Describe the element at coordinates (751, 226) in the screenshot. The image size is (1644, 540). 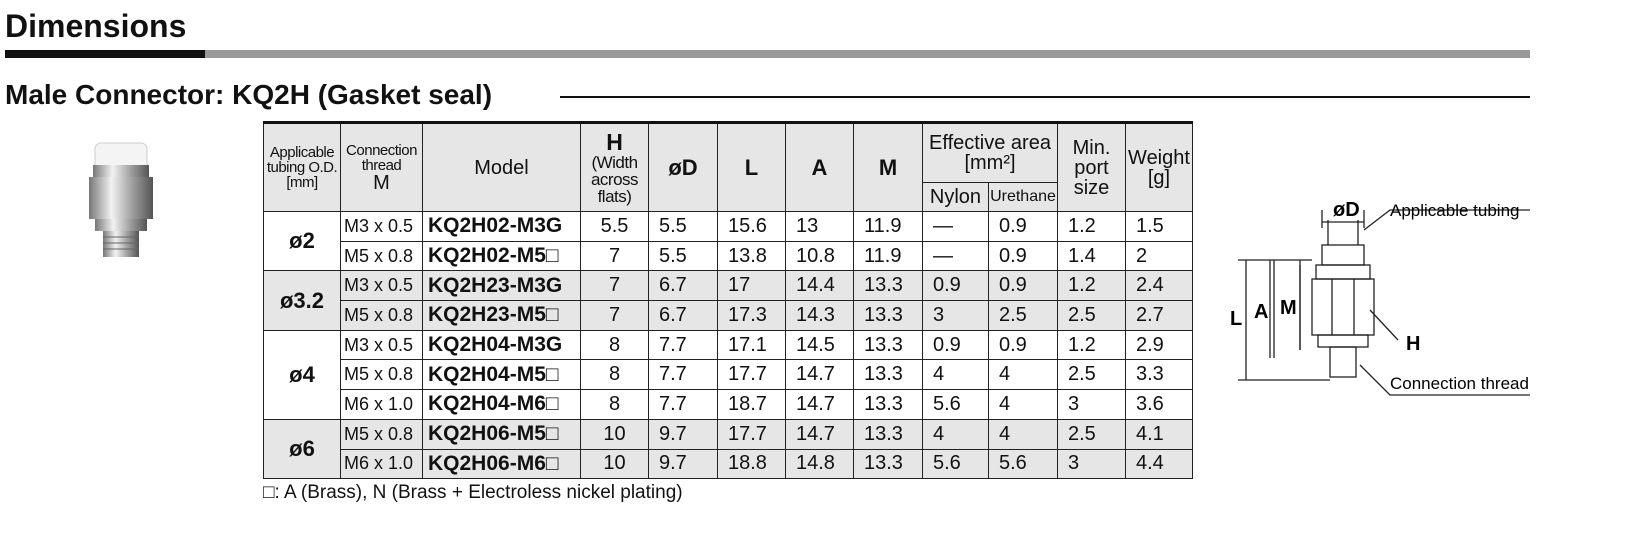
I see `value-cell: 15.6` at that location.